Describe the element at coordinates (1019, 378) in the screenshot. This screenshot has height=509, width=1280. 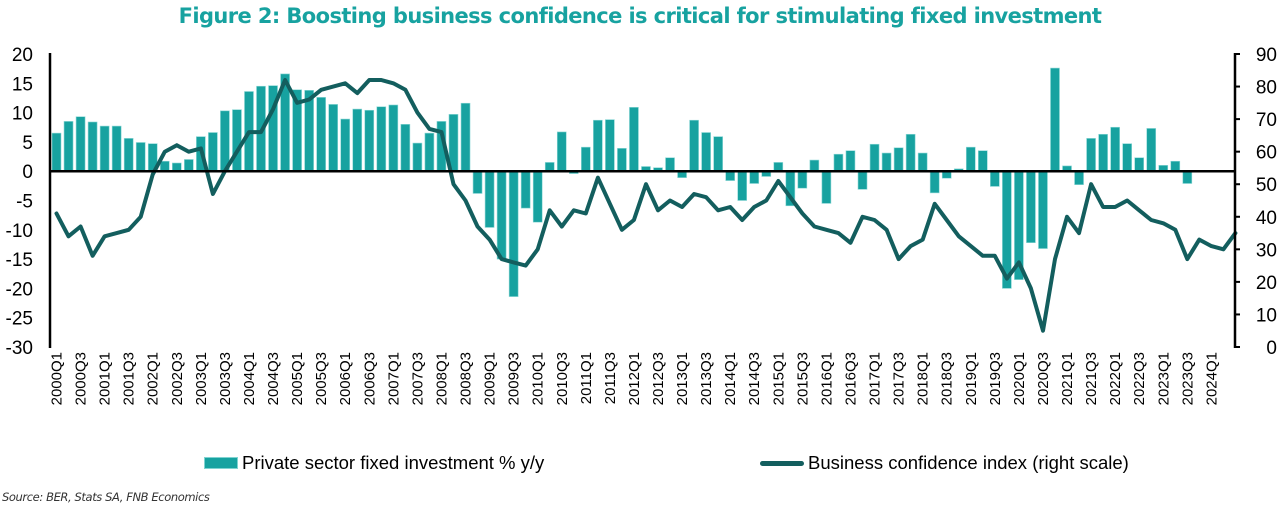
I see `x-tick-label: 2020Q1` at that location.